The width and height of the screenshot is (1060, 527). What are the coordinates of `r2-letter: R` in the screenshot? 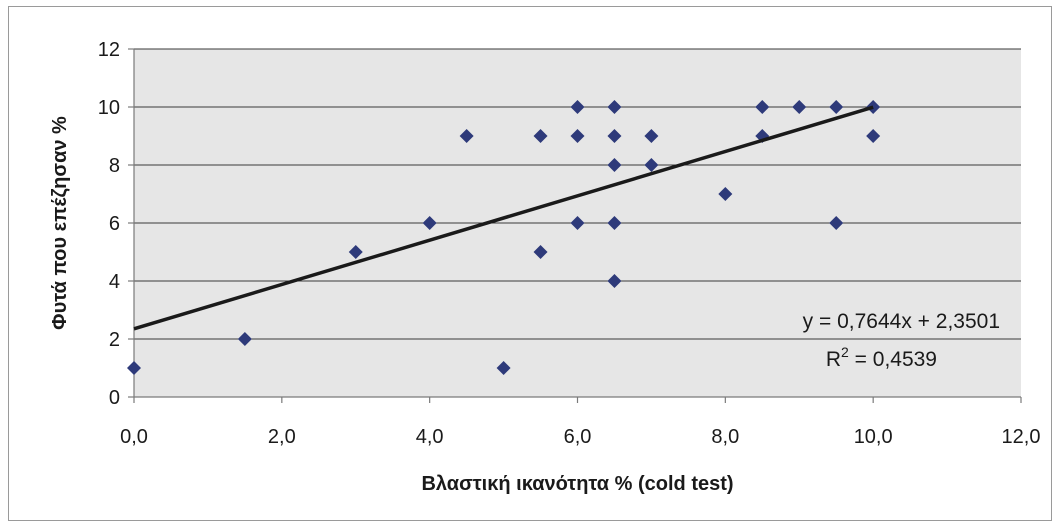 It's located at (833, 359).